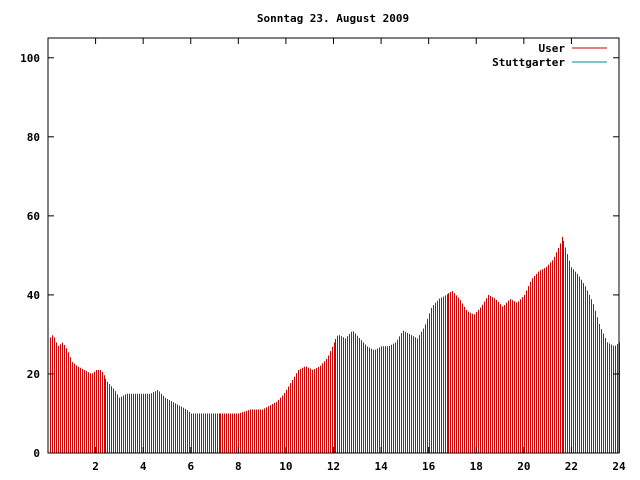 The height and width of the screenshot is (480, 640). What do you see at coordinates (571, 466) in the screenshot?
I see `x-tick-label: 22` at bounding box center [571, 466].